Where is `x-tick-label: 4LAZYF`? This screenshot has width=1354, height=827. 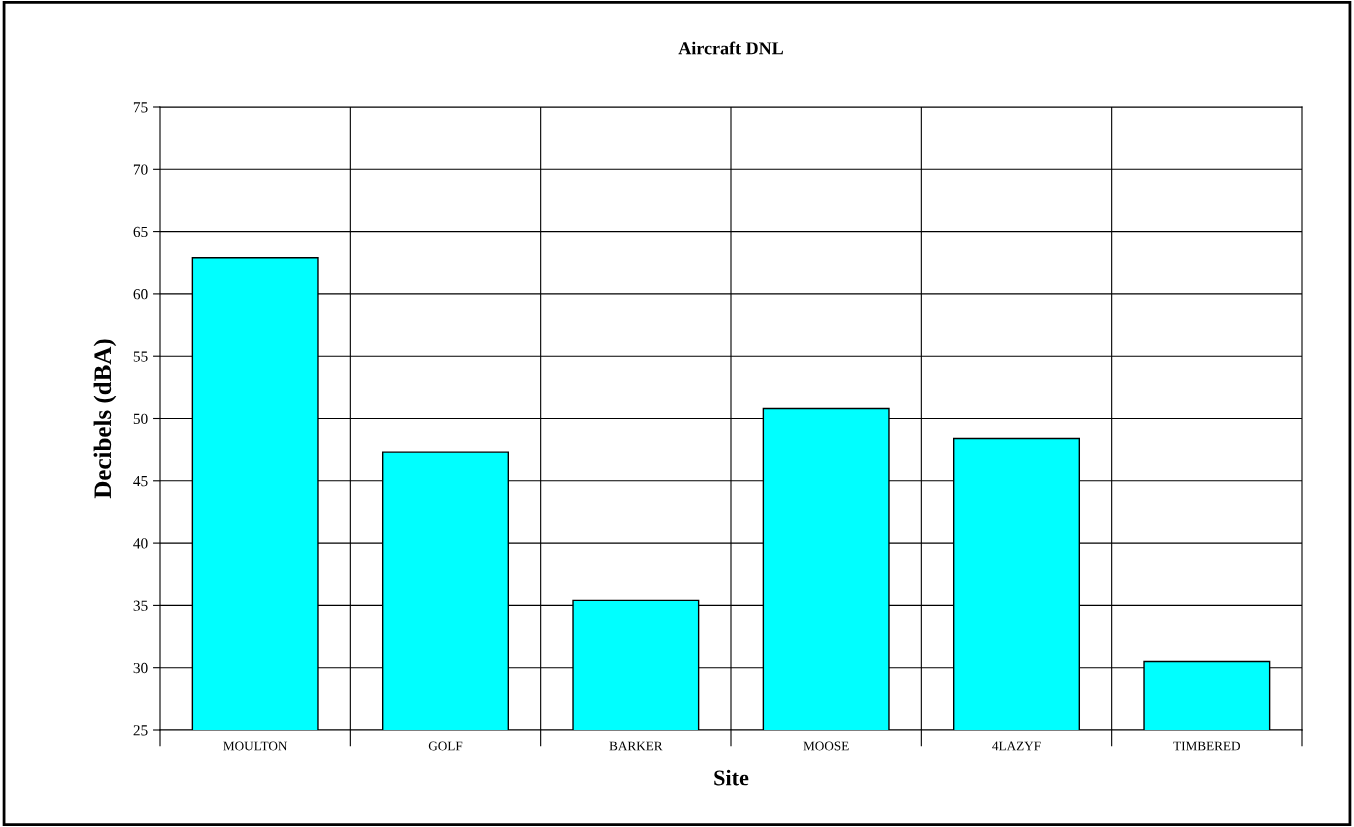 x-tick-label: 4LAZYF is located at coordinates (1016, 746).